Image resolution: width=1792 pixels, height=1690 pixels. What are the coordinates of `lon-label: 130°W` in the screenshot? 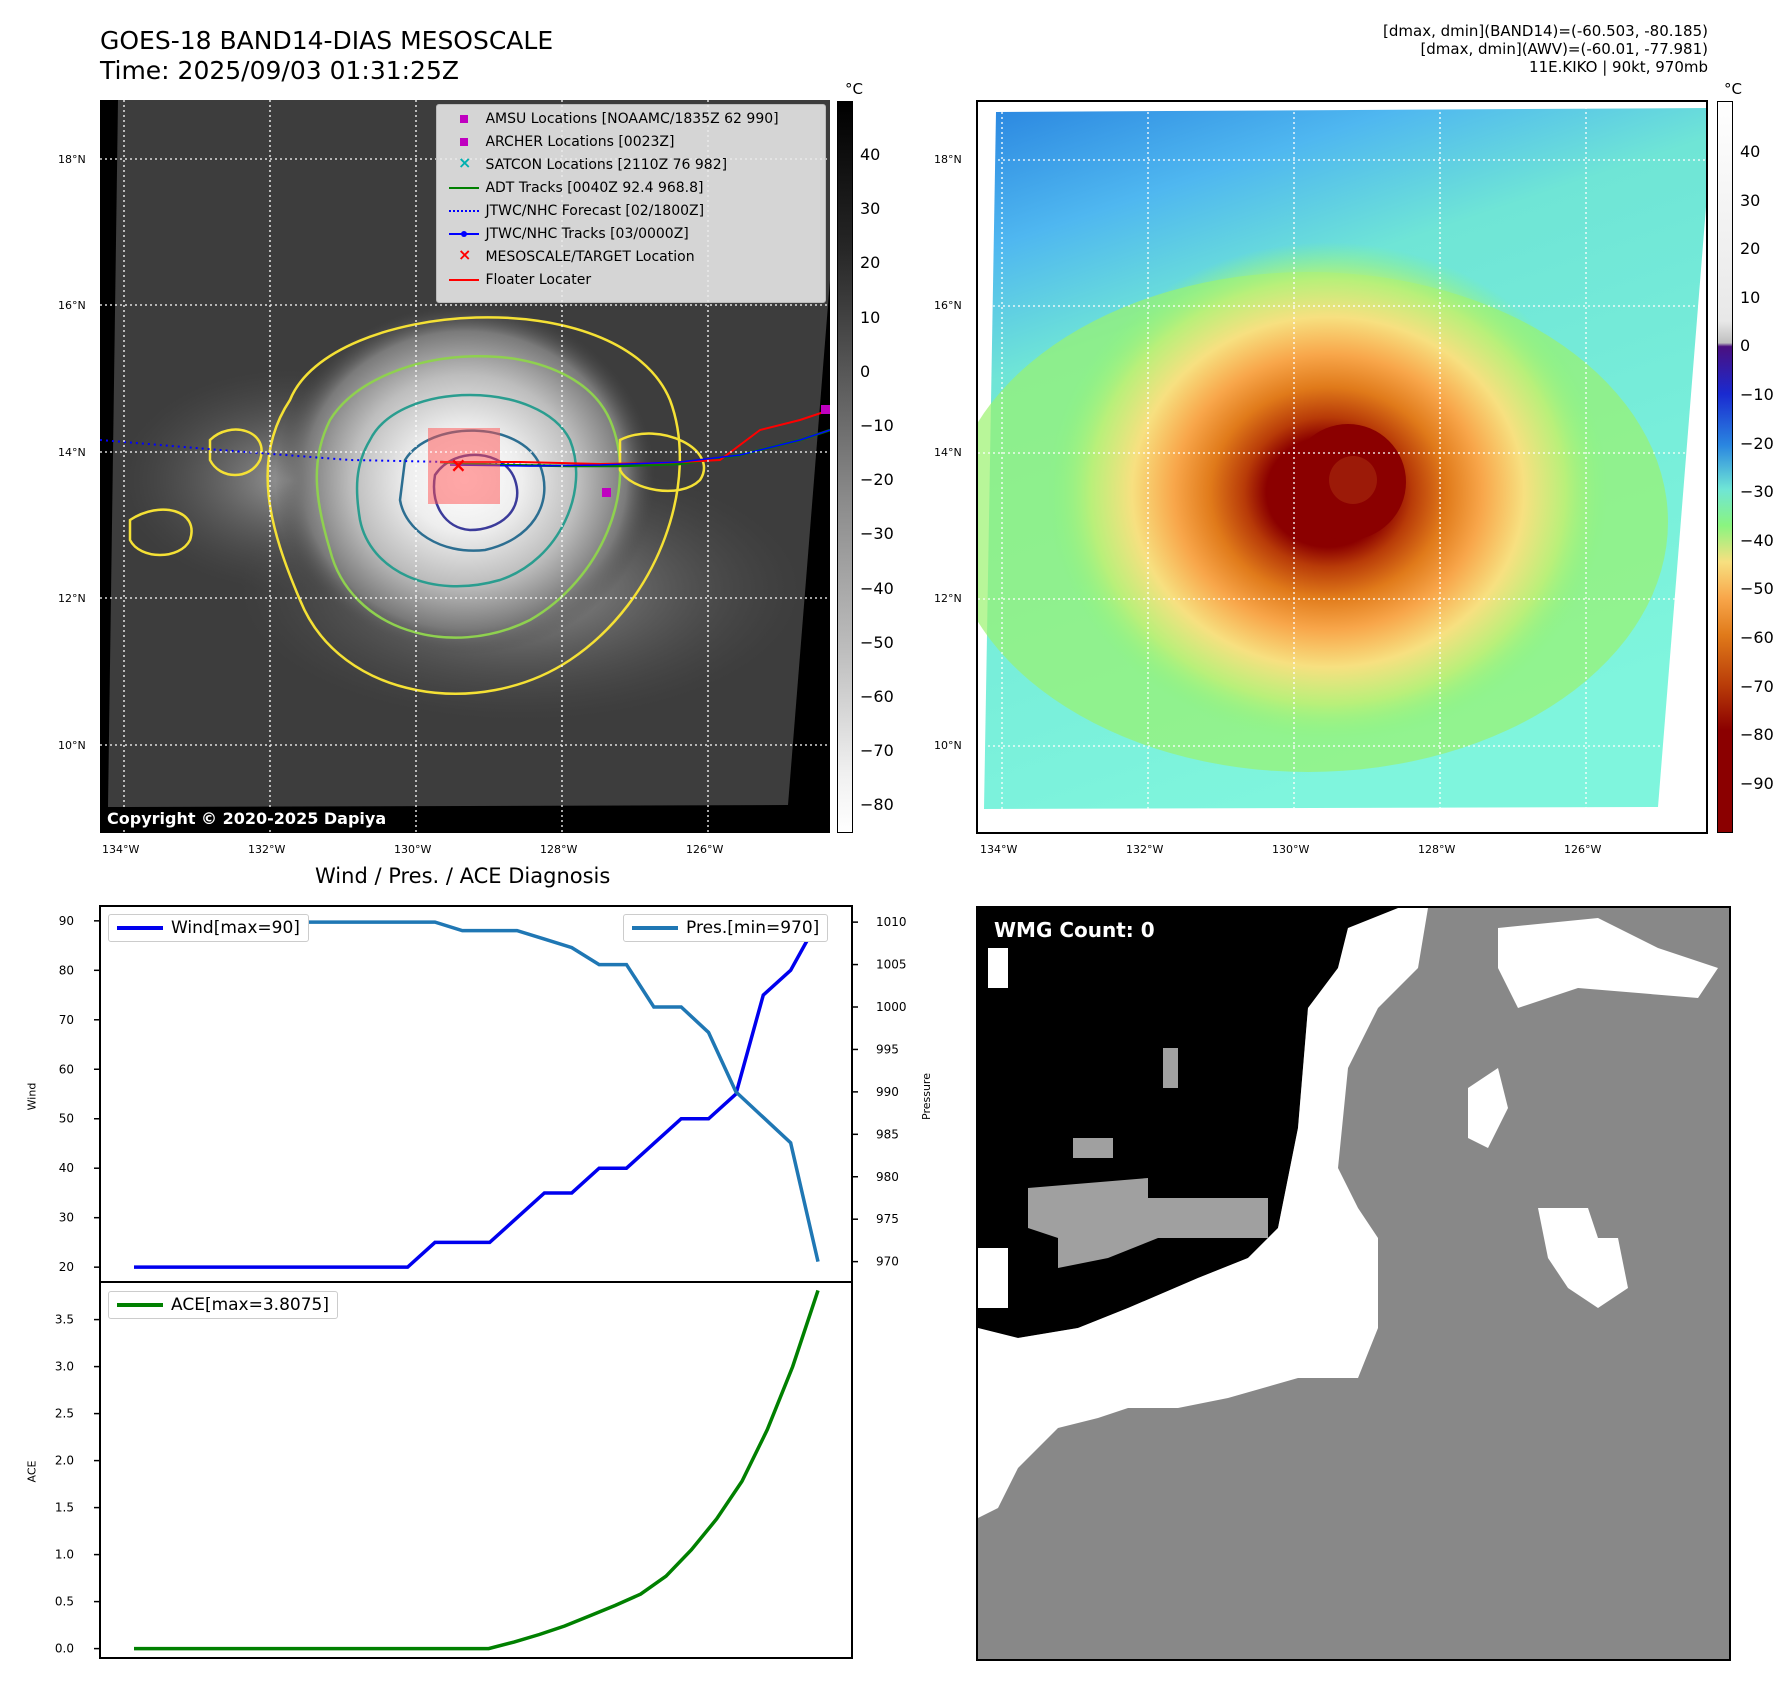 It's located at (1291, 849).